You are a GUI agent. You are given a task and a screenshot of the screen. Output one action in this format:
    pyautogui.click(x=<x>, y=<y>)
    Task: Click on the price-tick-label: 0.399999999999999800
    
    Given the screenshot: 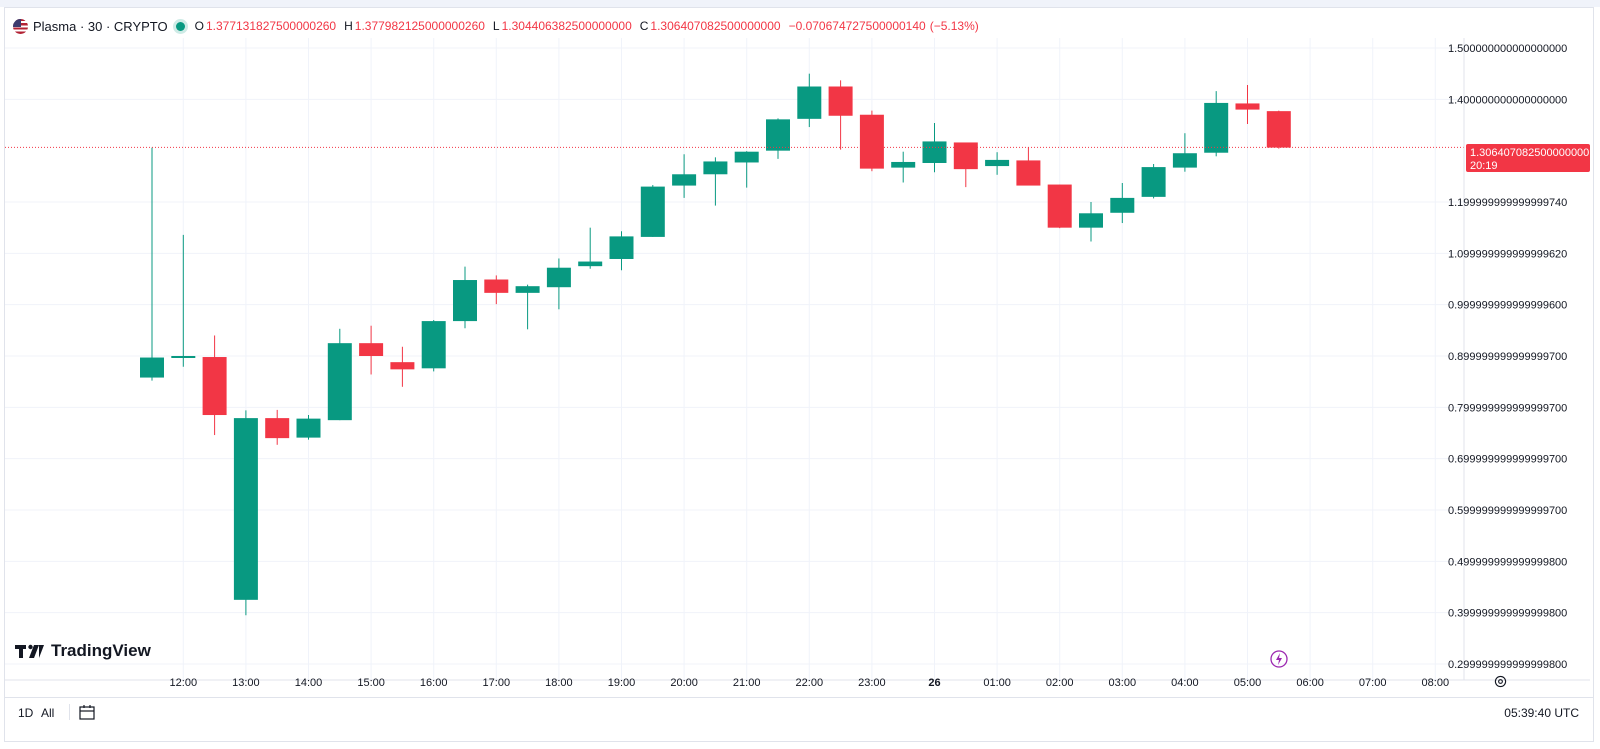 What is the action you would take?
    pyautogui.click(x=1507, y=614)
    